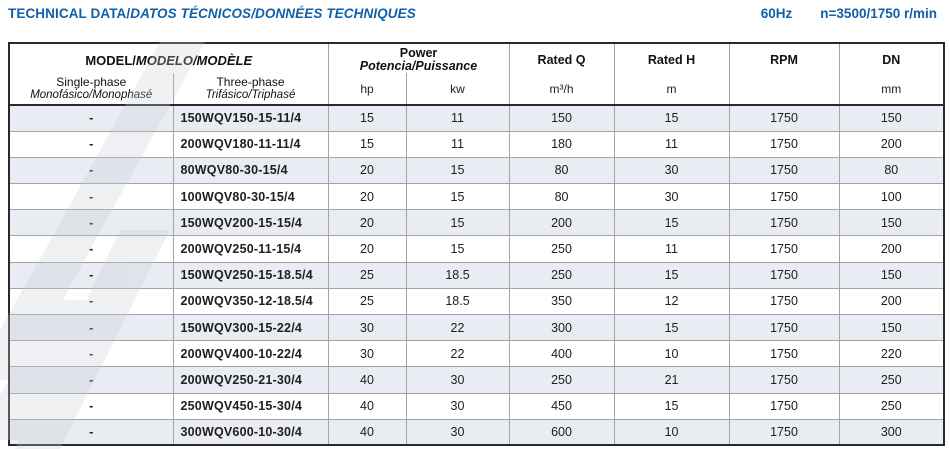 The image size is (950, 449). I want to click on table-row: -200WQV180-11-11/4 15 11 180 11 1750 200, so click(476, 144).